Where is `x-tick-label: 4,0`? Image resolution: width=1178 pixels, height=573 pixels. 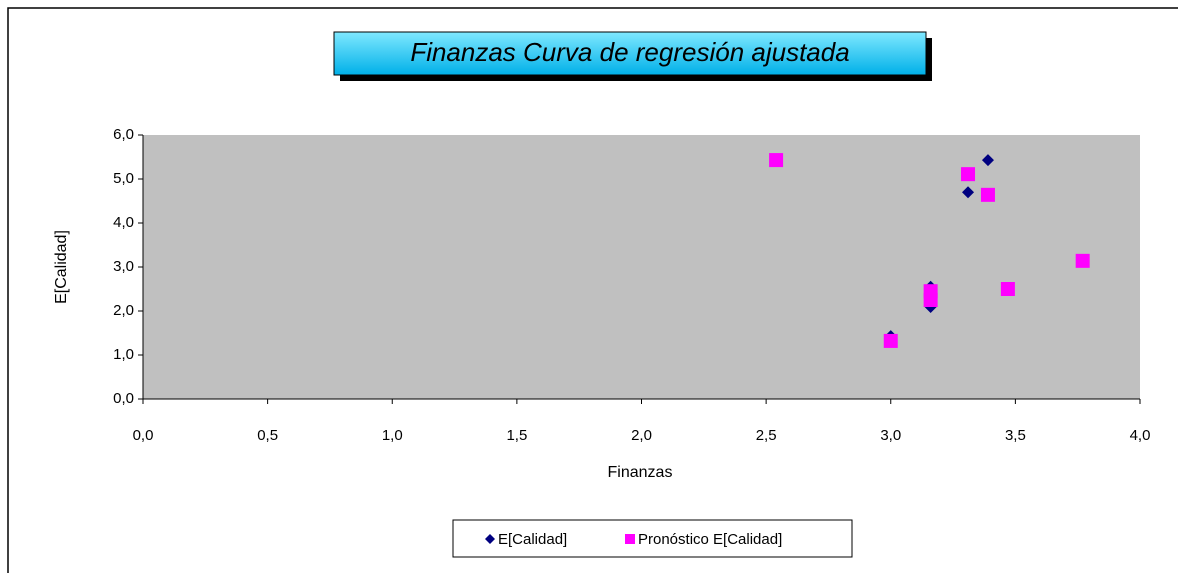 x-tick-label: 4,0 is located at coordinates (1140, 435).